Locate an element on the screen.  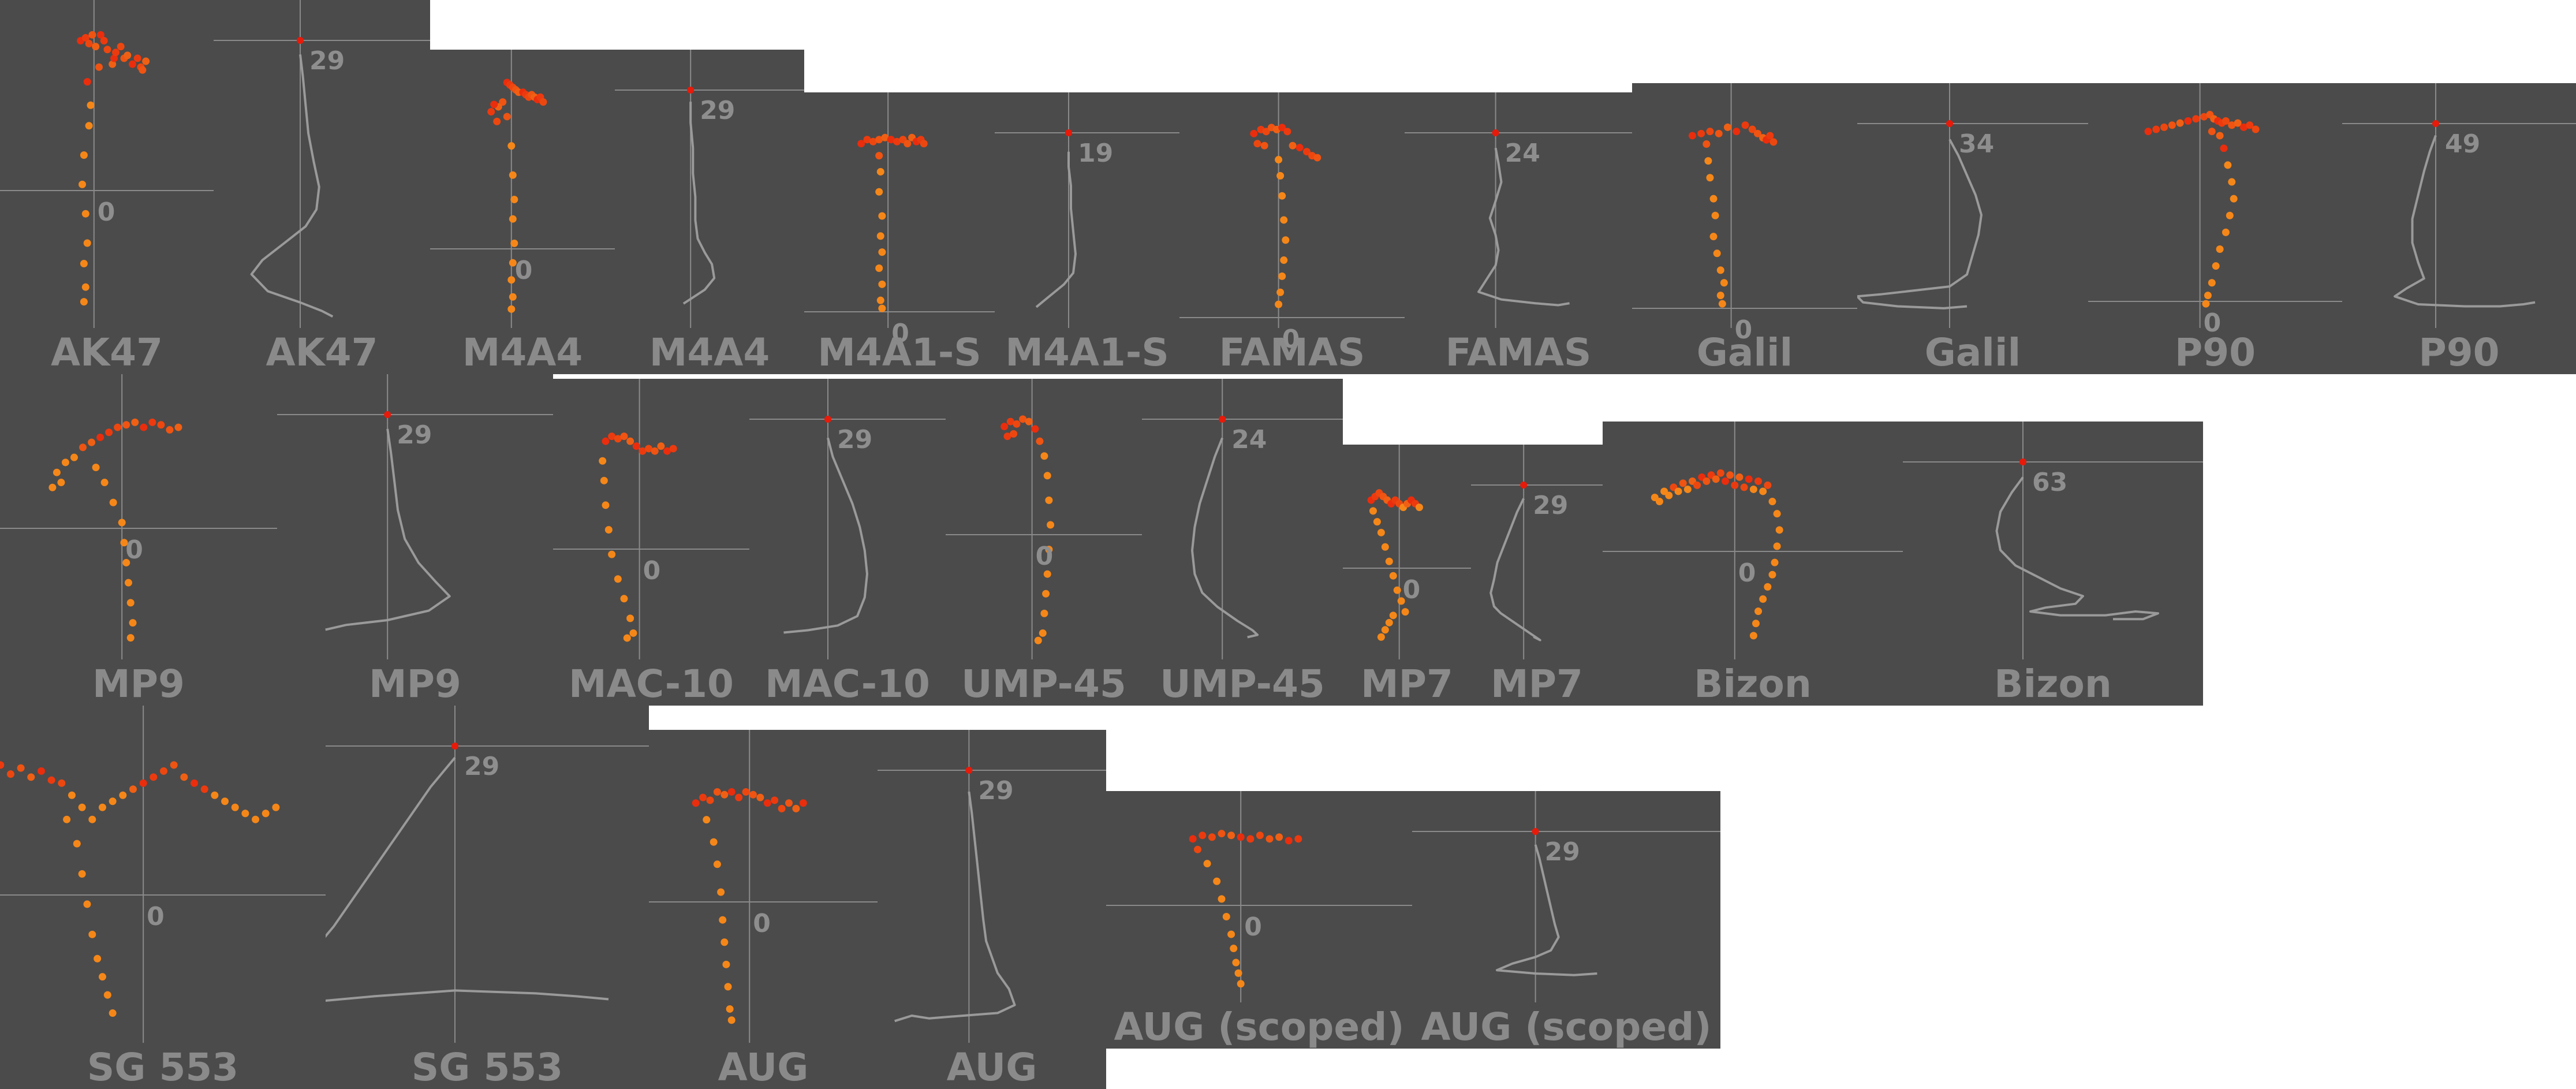
recoil-trace-aug-scoped: 29 AUG (scoped) is located at coordinates (1566, 920).